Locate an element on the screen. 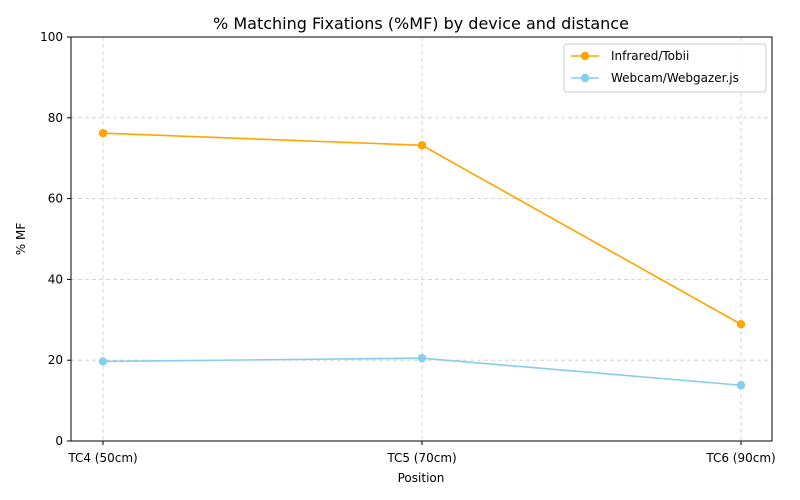 The image size is (800, 500). y-tick-label: 20 is located at coordinates (55, 360).